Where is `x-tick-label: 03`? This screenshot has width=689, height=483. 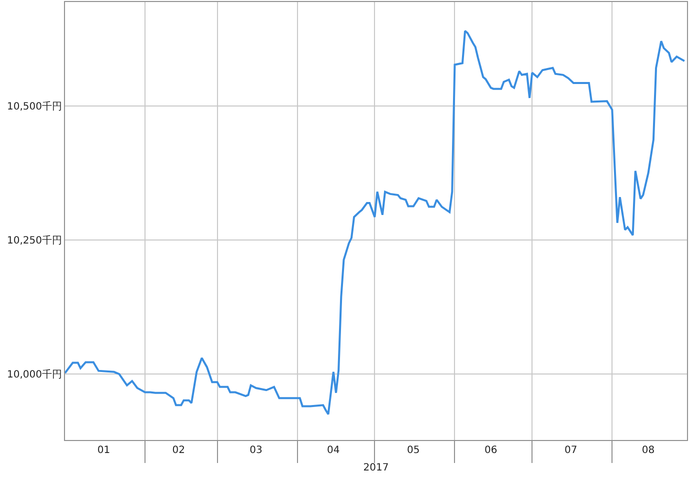 x-tick-label: 03 is located at coordinates (256, 450).